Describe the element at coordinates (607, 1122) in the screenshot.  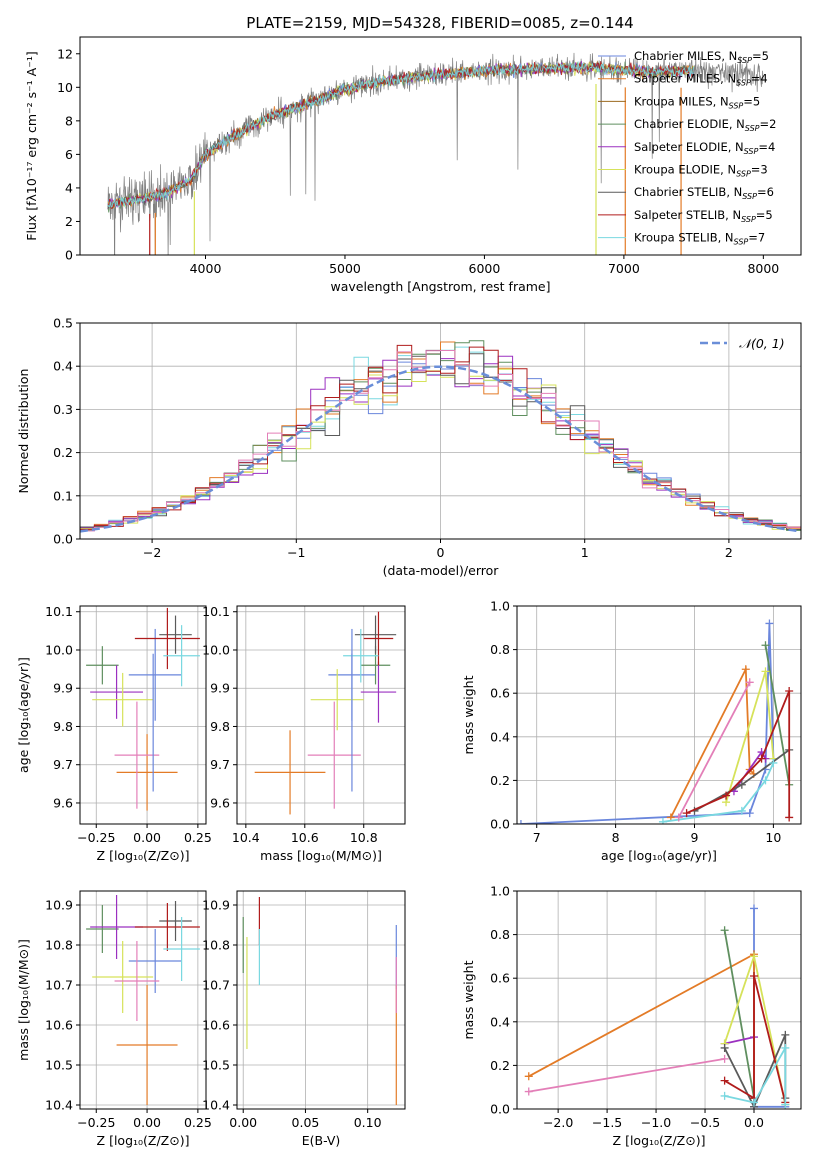
I see `x-tick-label: −1.5` at that location.